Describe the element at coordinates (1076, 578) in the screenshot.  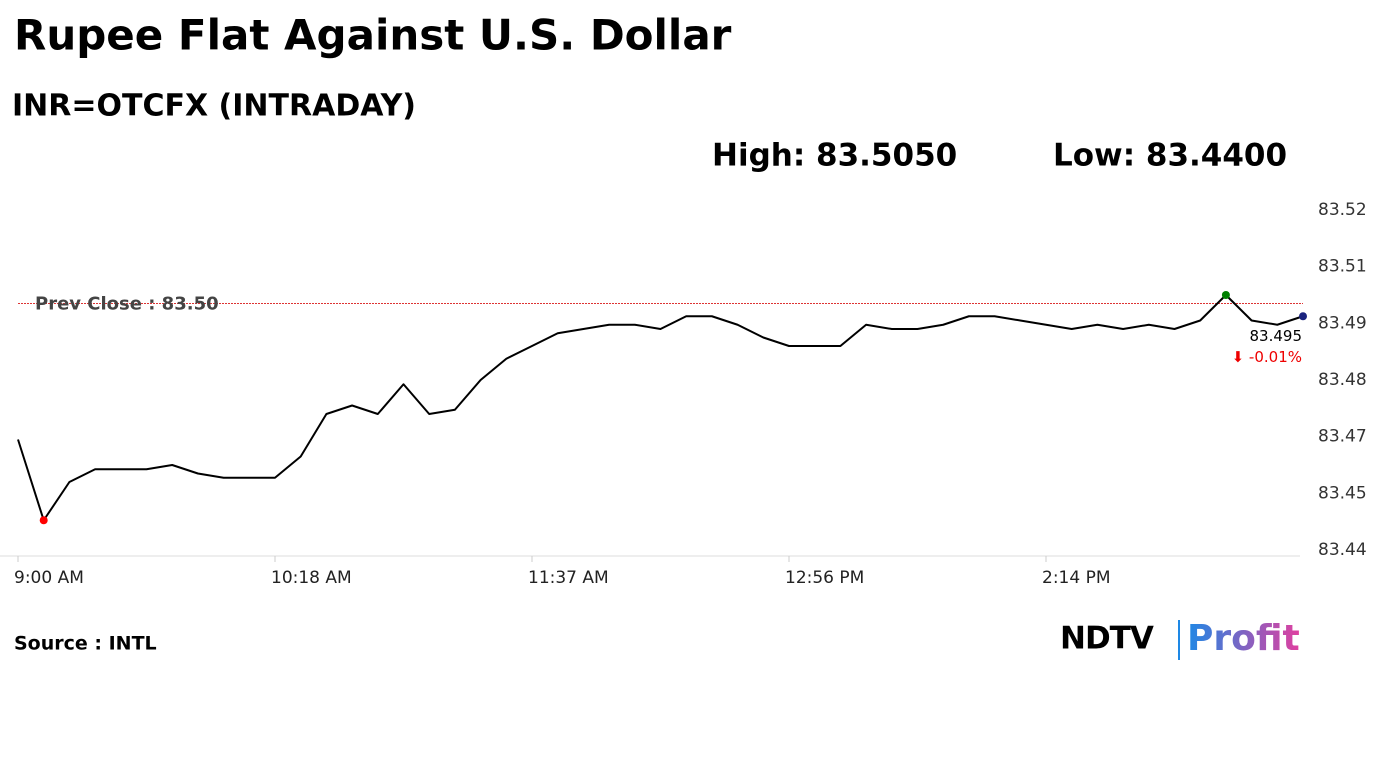
I see `x-tick-label: 2:14 PM` at that location.